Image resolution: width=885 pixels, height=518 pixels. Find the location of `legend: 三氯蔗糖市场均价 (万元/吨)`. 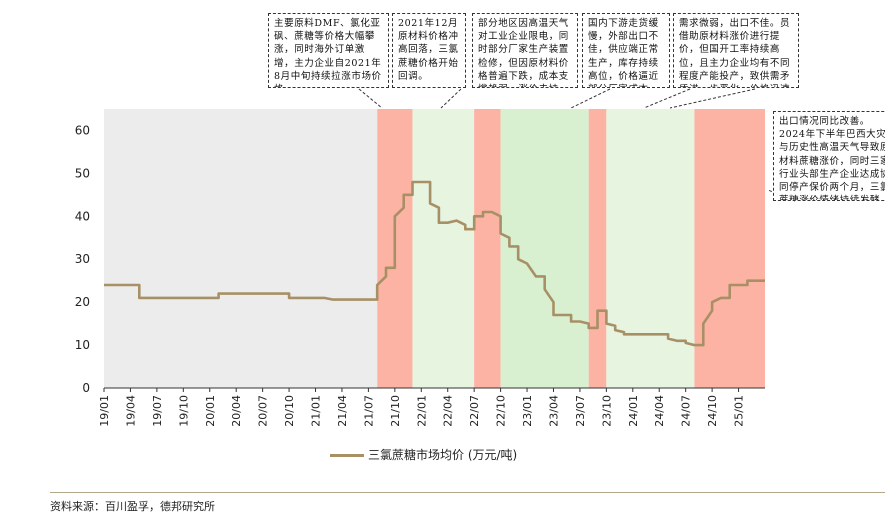

legend: 三氯蔗糖市场均价 (万元/吨) is located at coordinates (423, 454).